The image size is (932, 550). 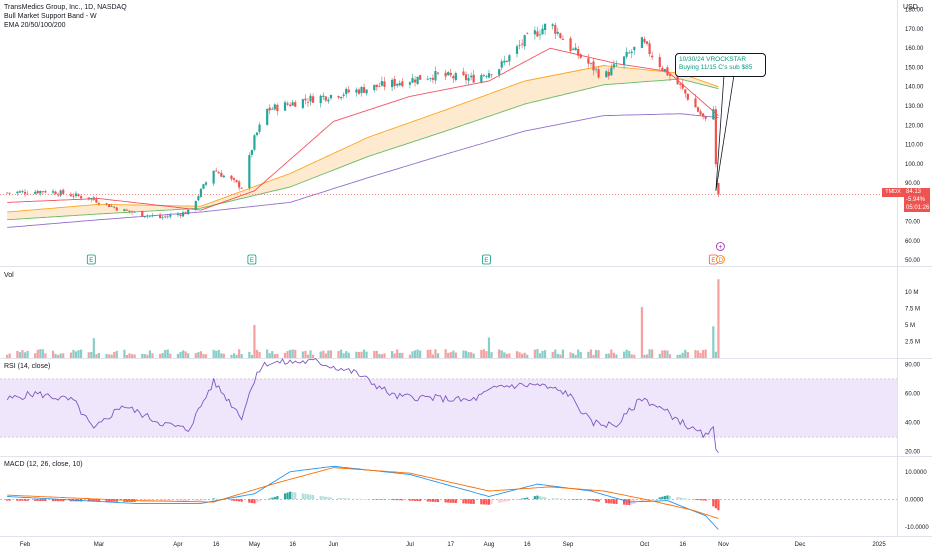 What do you see at coordinates (914, 68) in the screenshot?
I see `price-axis-tick: 150.00` at bounding box center [914, 68].